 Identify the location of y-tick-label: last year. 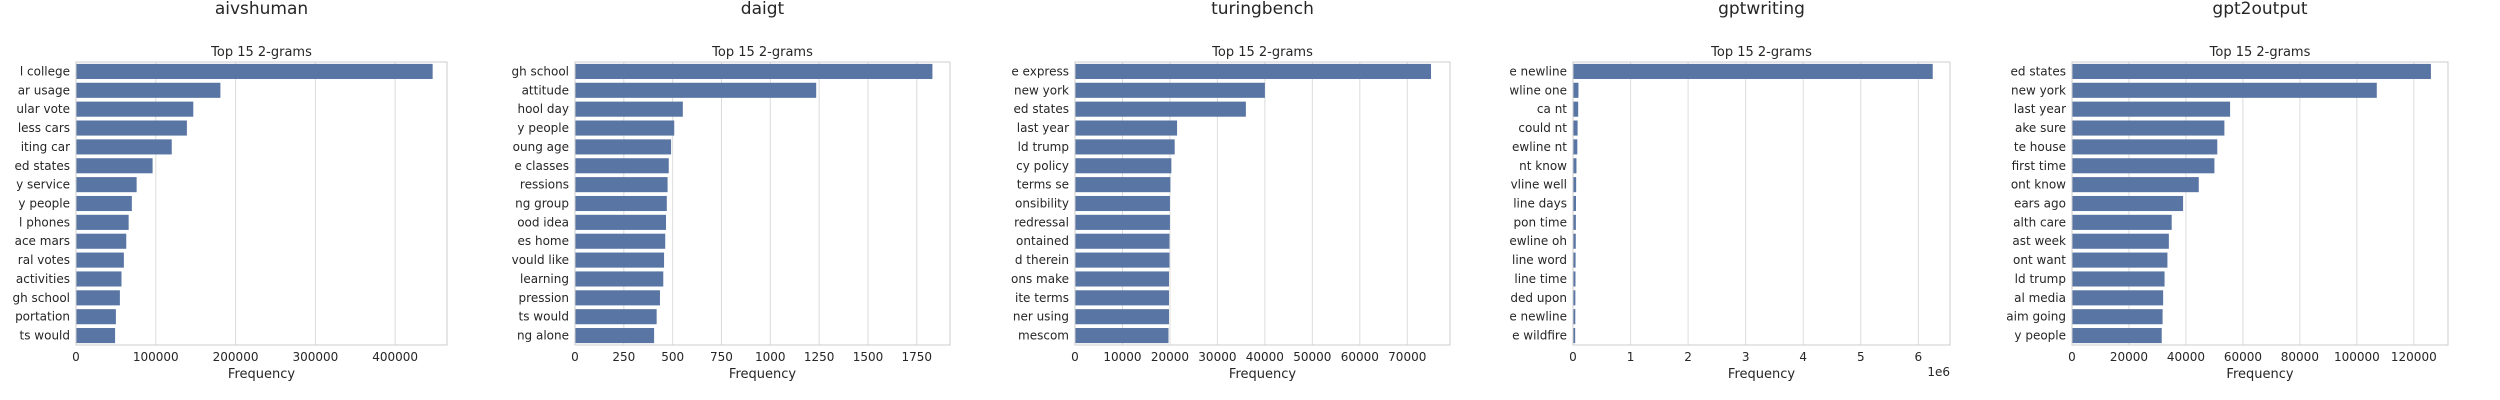
(1043, 128).